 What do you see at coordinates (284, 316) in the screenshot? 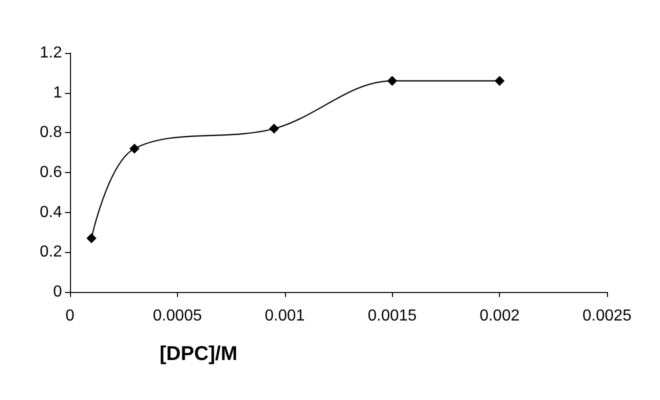
I see `x-tick-label: 0.001` at bounding box center [284, 316].